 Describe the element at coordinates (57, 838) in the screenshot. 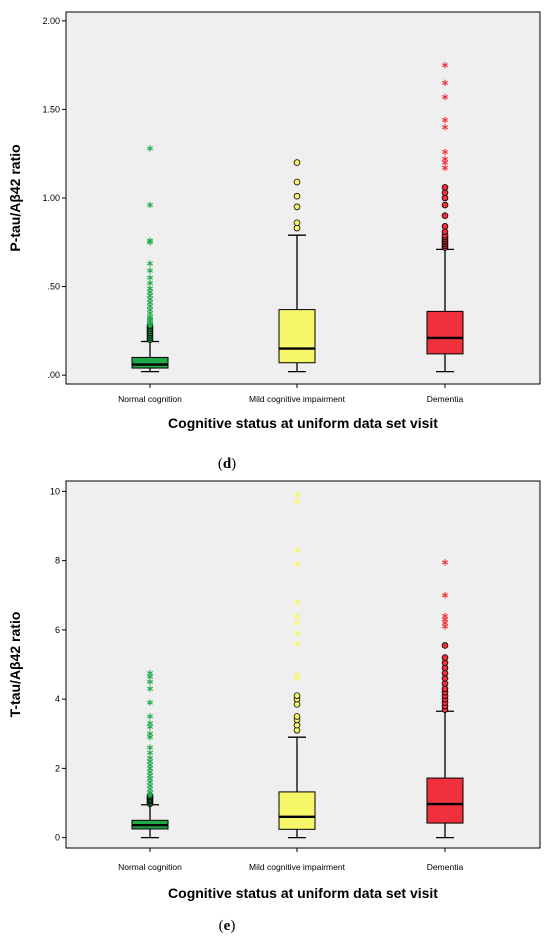

I see `y-tick-label: 0` at that location.